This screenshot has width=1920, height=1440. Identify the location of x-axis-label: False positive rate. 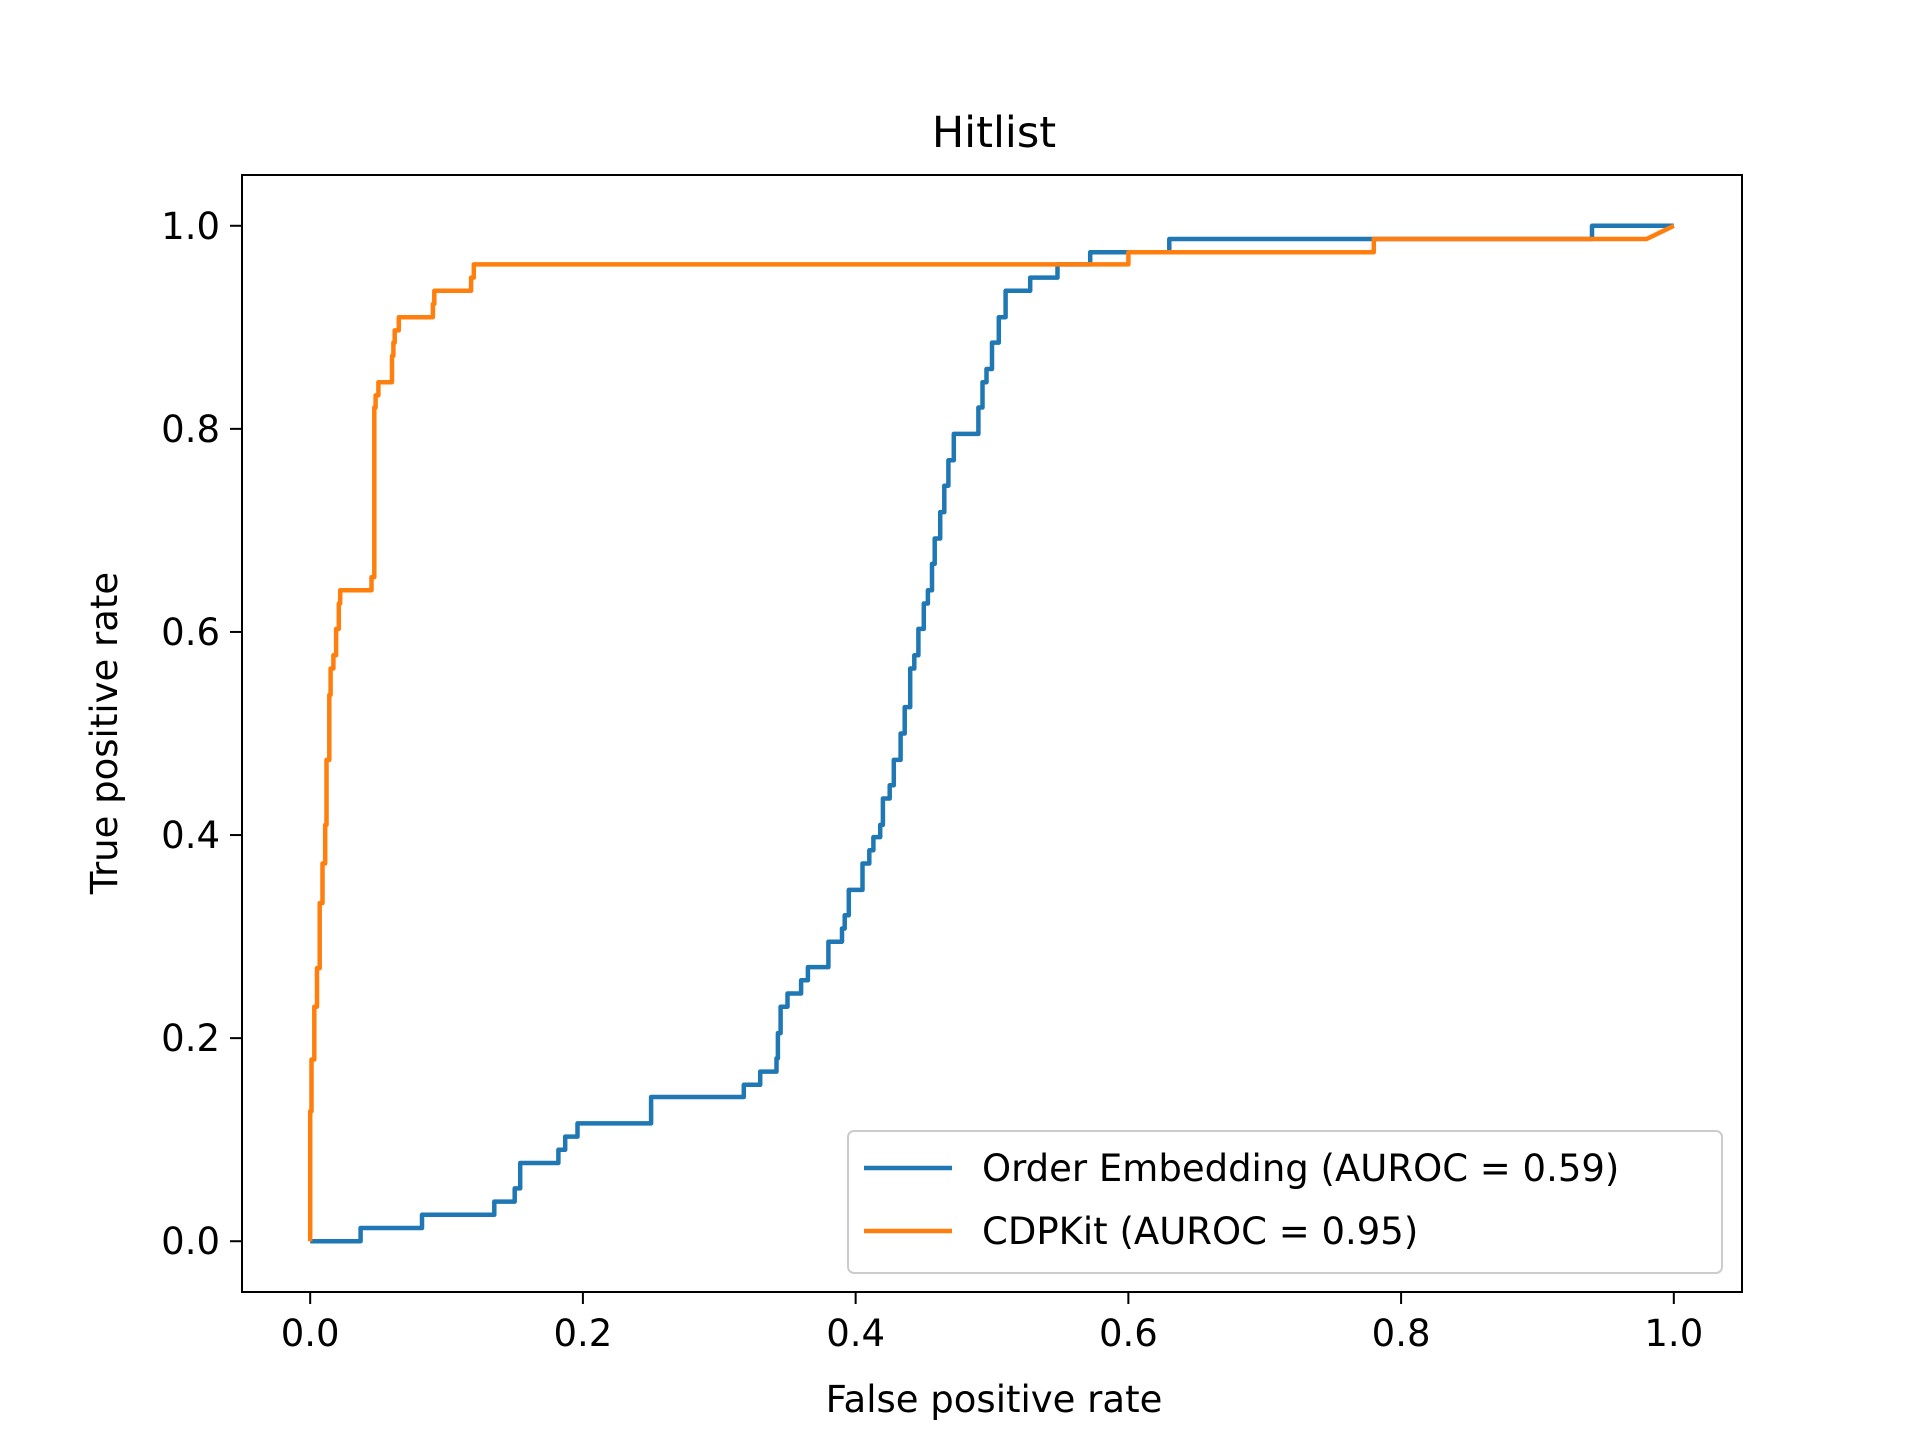
(994, 1399).